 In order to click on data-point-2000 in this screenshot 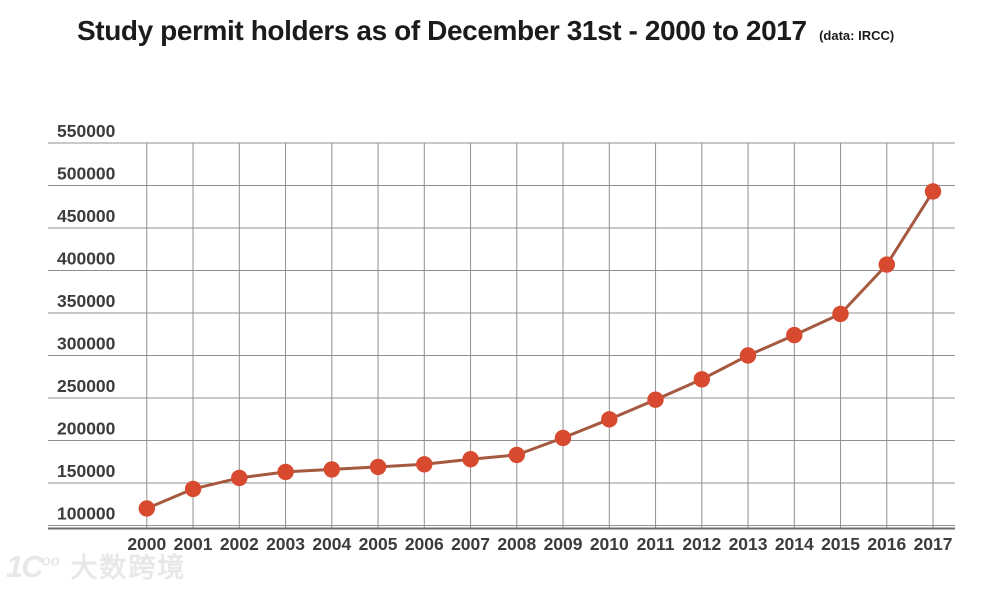, I will do `click(146, 508)`.